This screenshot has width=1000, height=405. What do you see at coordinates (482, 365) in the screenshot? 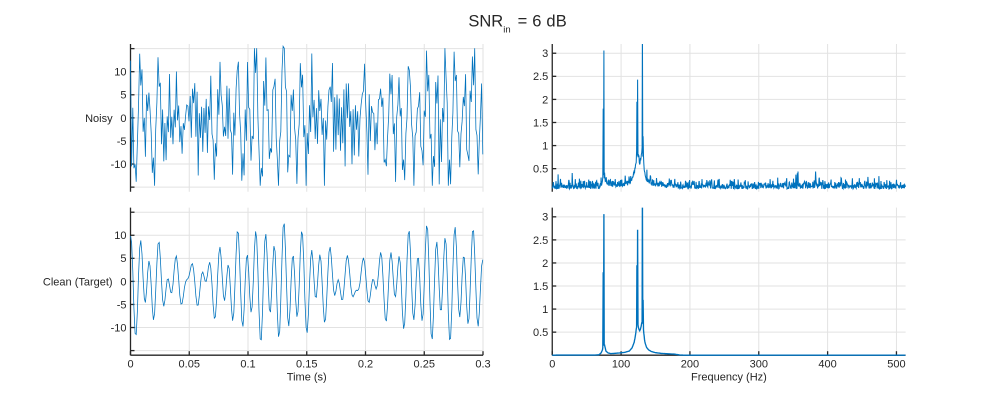
I see `svg-text: 0.3` at bounding box center [482, 365].